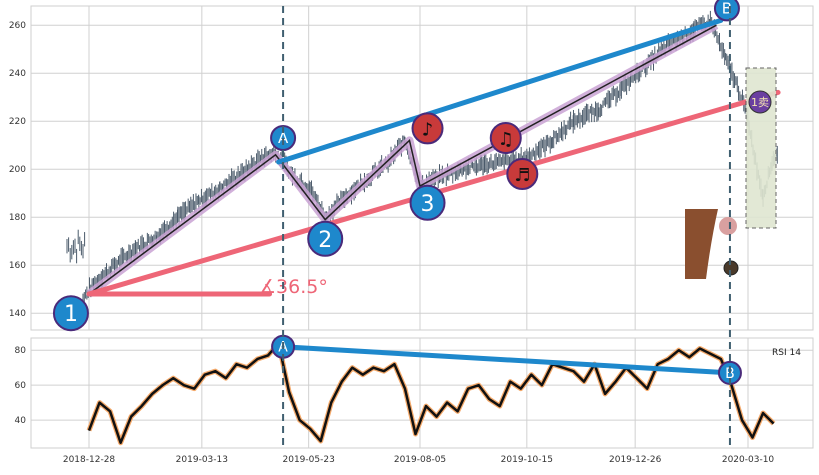  I want to click on price-y-tick-label: 140, so click(17, 314).